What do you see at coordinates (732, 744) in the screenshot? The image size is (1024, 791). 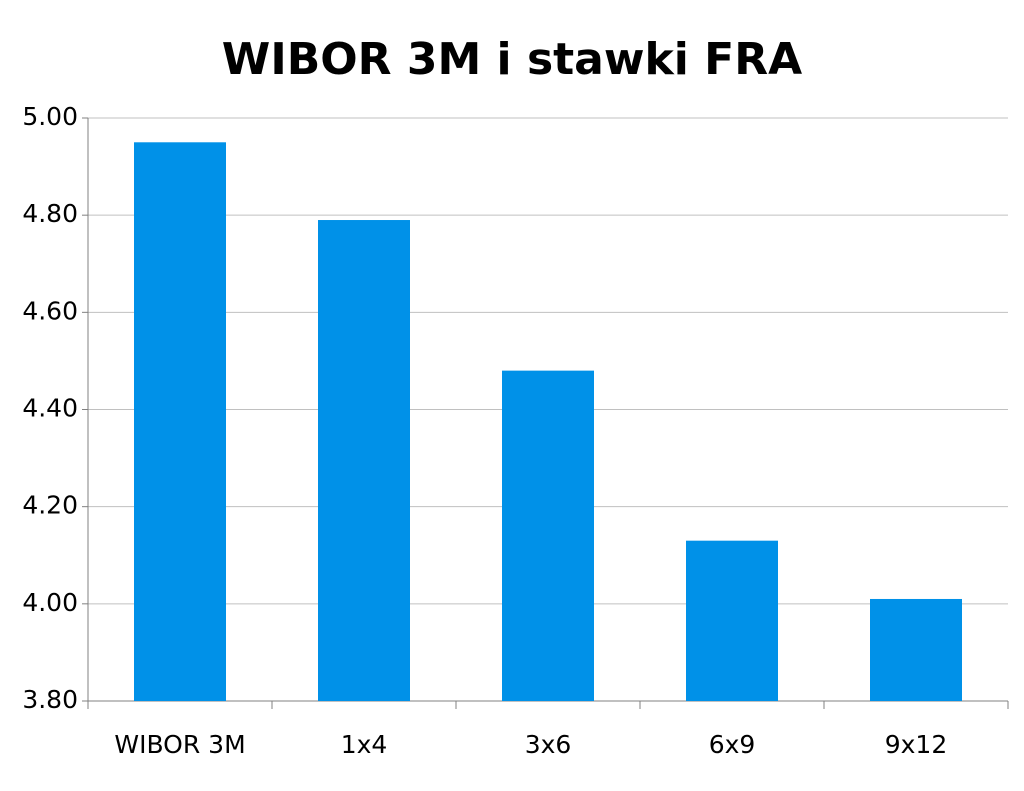 I see `x-tick-label: 6x9` at bounding box center [732, 744].